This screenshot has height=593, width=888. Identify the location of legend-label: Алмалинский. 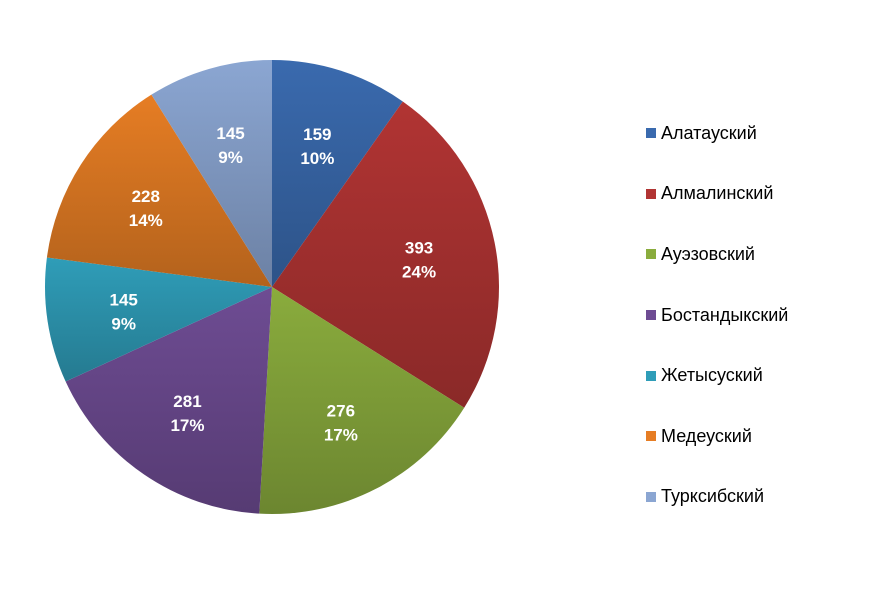
(717, 193).